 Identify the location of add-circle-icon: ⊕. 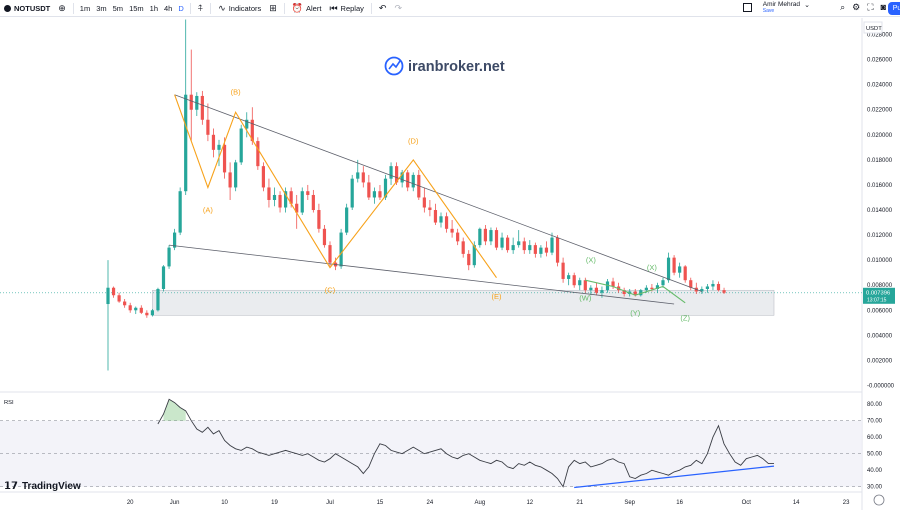
(62, 7).